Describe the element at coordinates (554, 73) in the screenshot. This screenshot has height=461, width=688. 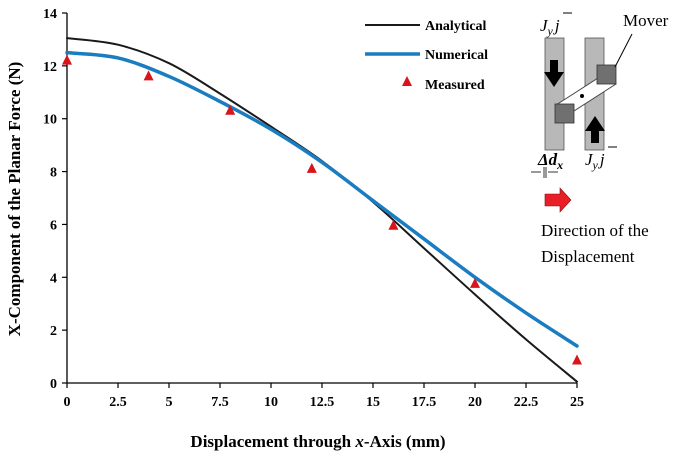
I see `current-arrow-down-icon` at that location.